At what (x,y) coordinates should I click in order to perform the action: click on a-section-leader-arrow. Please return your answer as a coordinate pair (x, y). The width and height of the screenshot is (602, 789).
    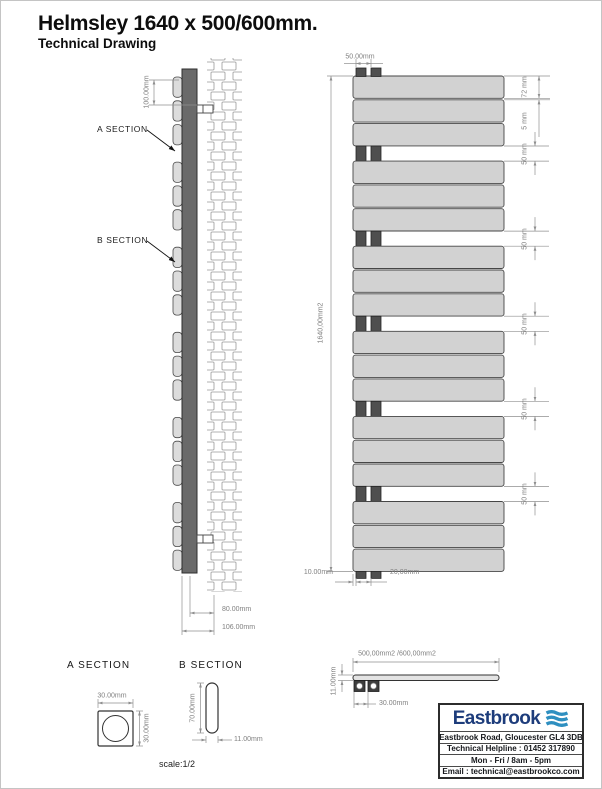
    Looking at the image, I should click on (161, 140).